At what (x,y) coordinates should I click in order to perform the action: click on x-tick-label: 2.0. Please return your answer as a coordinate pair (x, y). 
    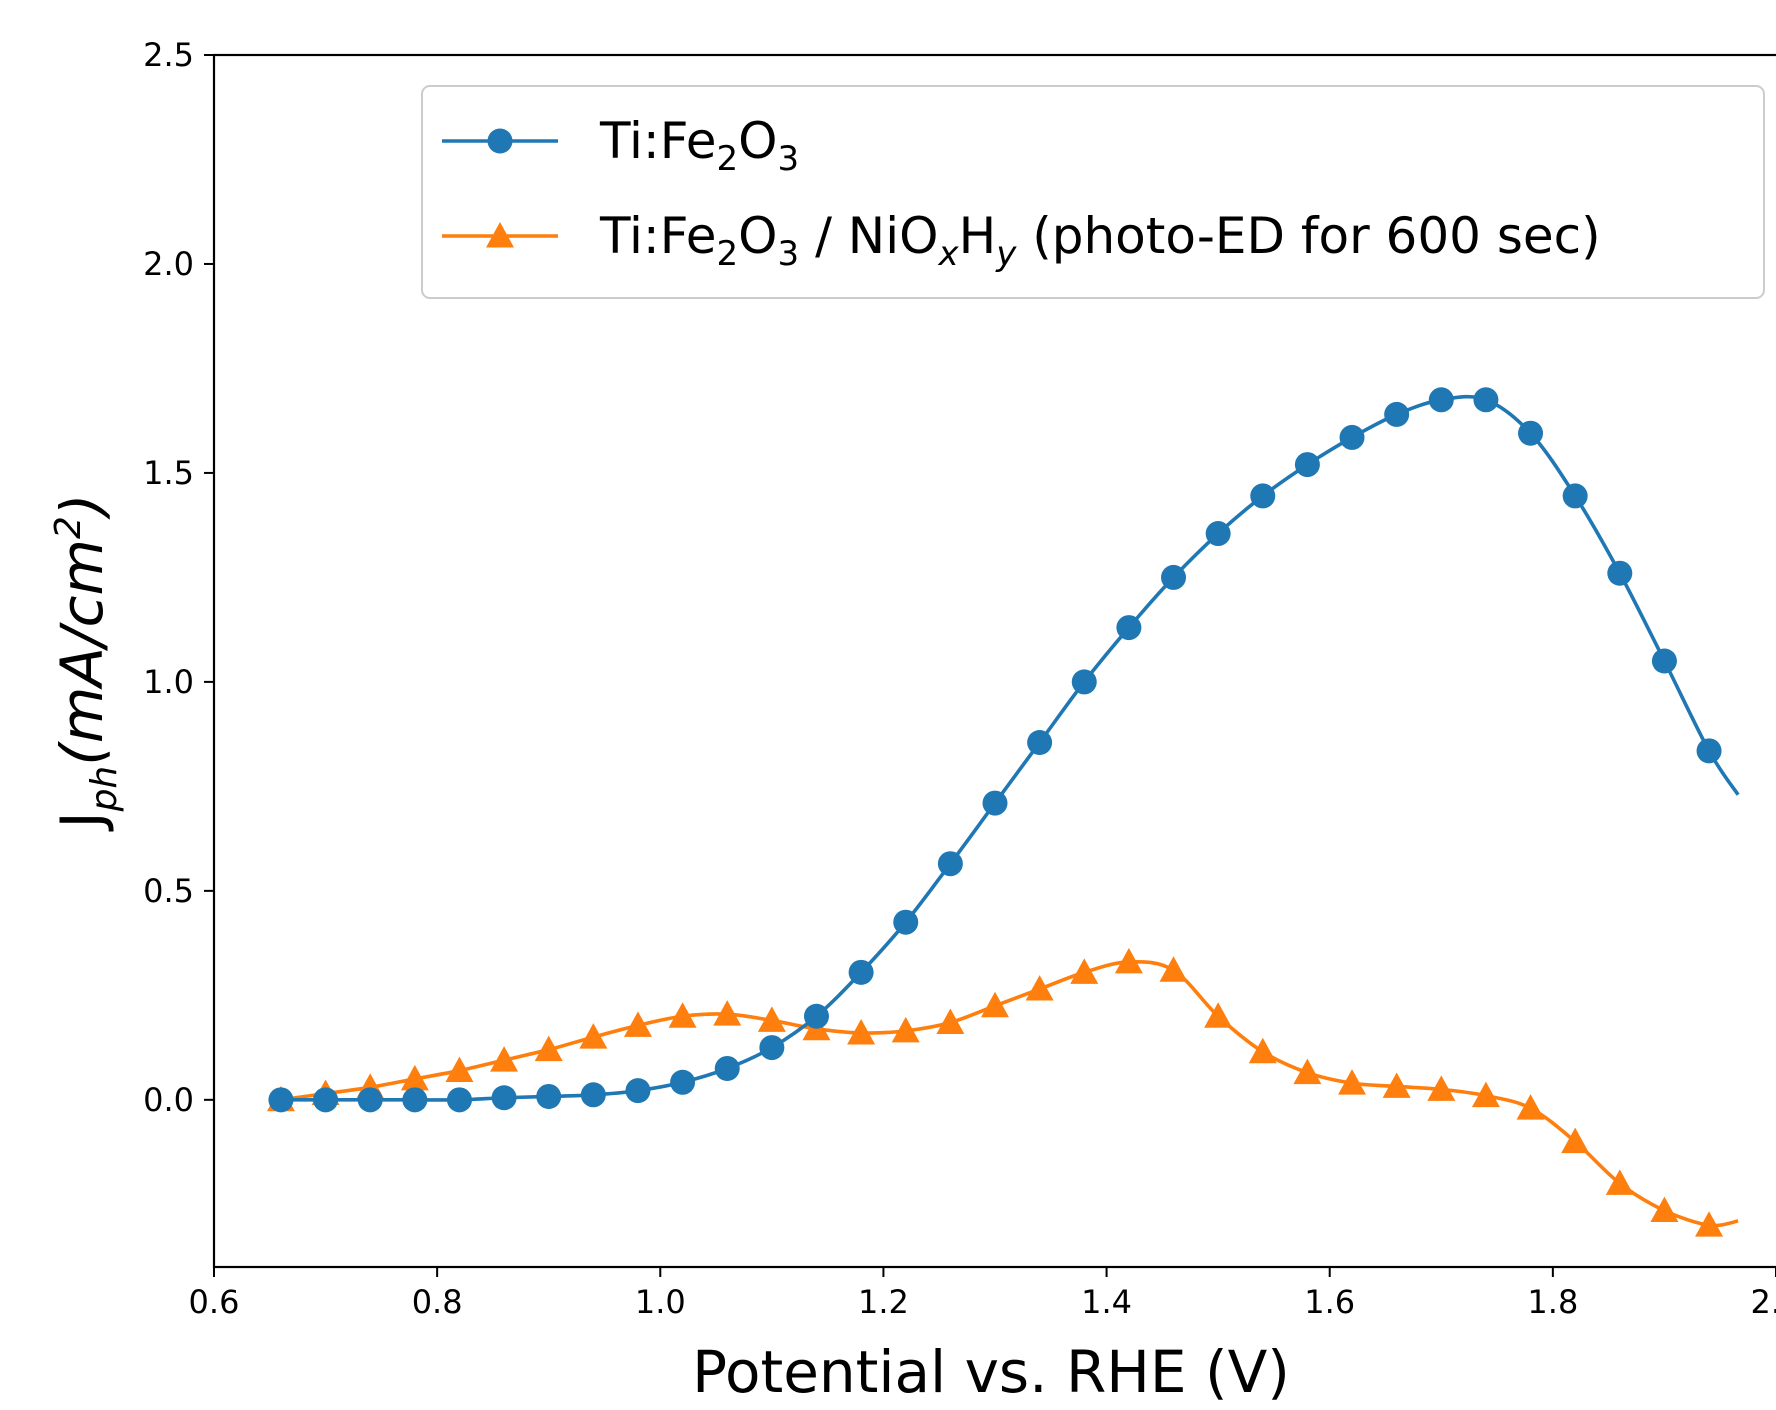
    Looking at the image, I should click on (1763, 1302).